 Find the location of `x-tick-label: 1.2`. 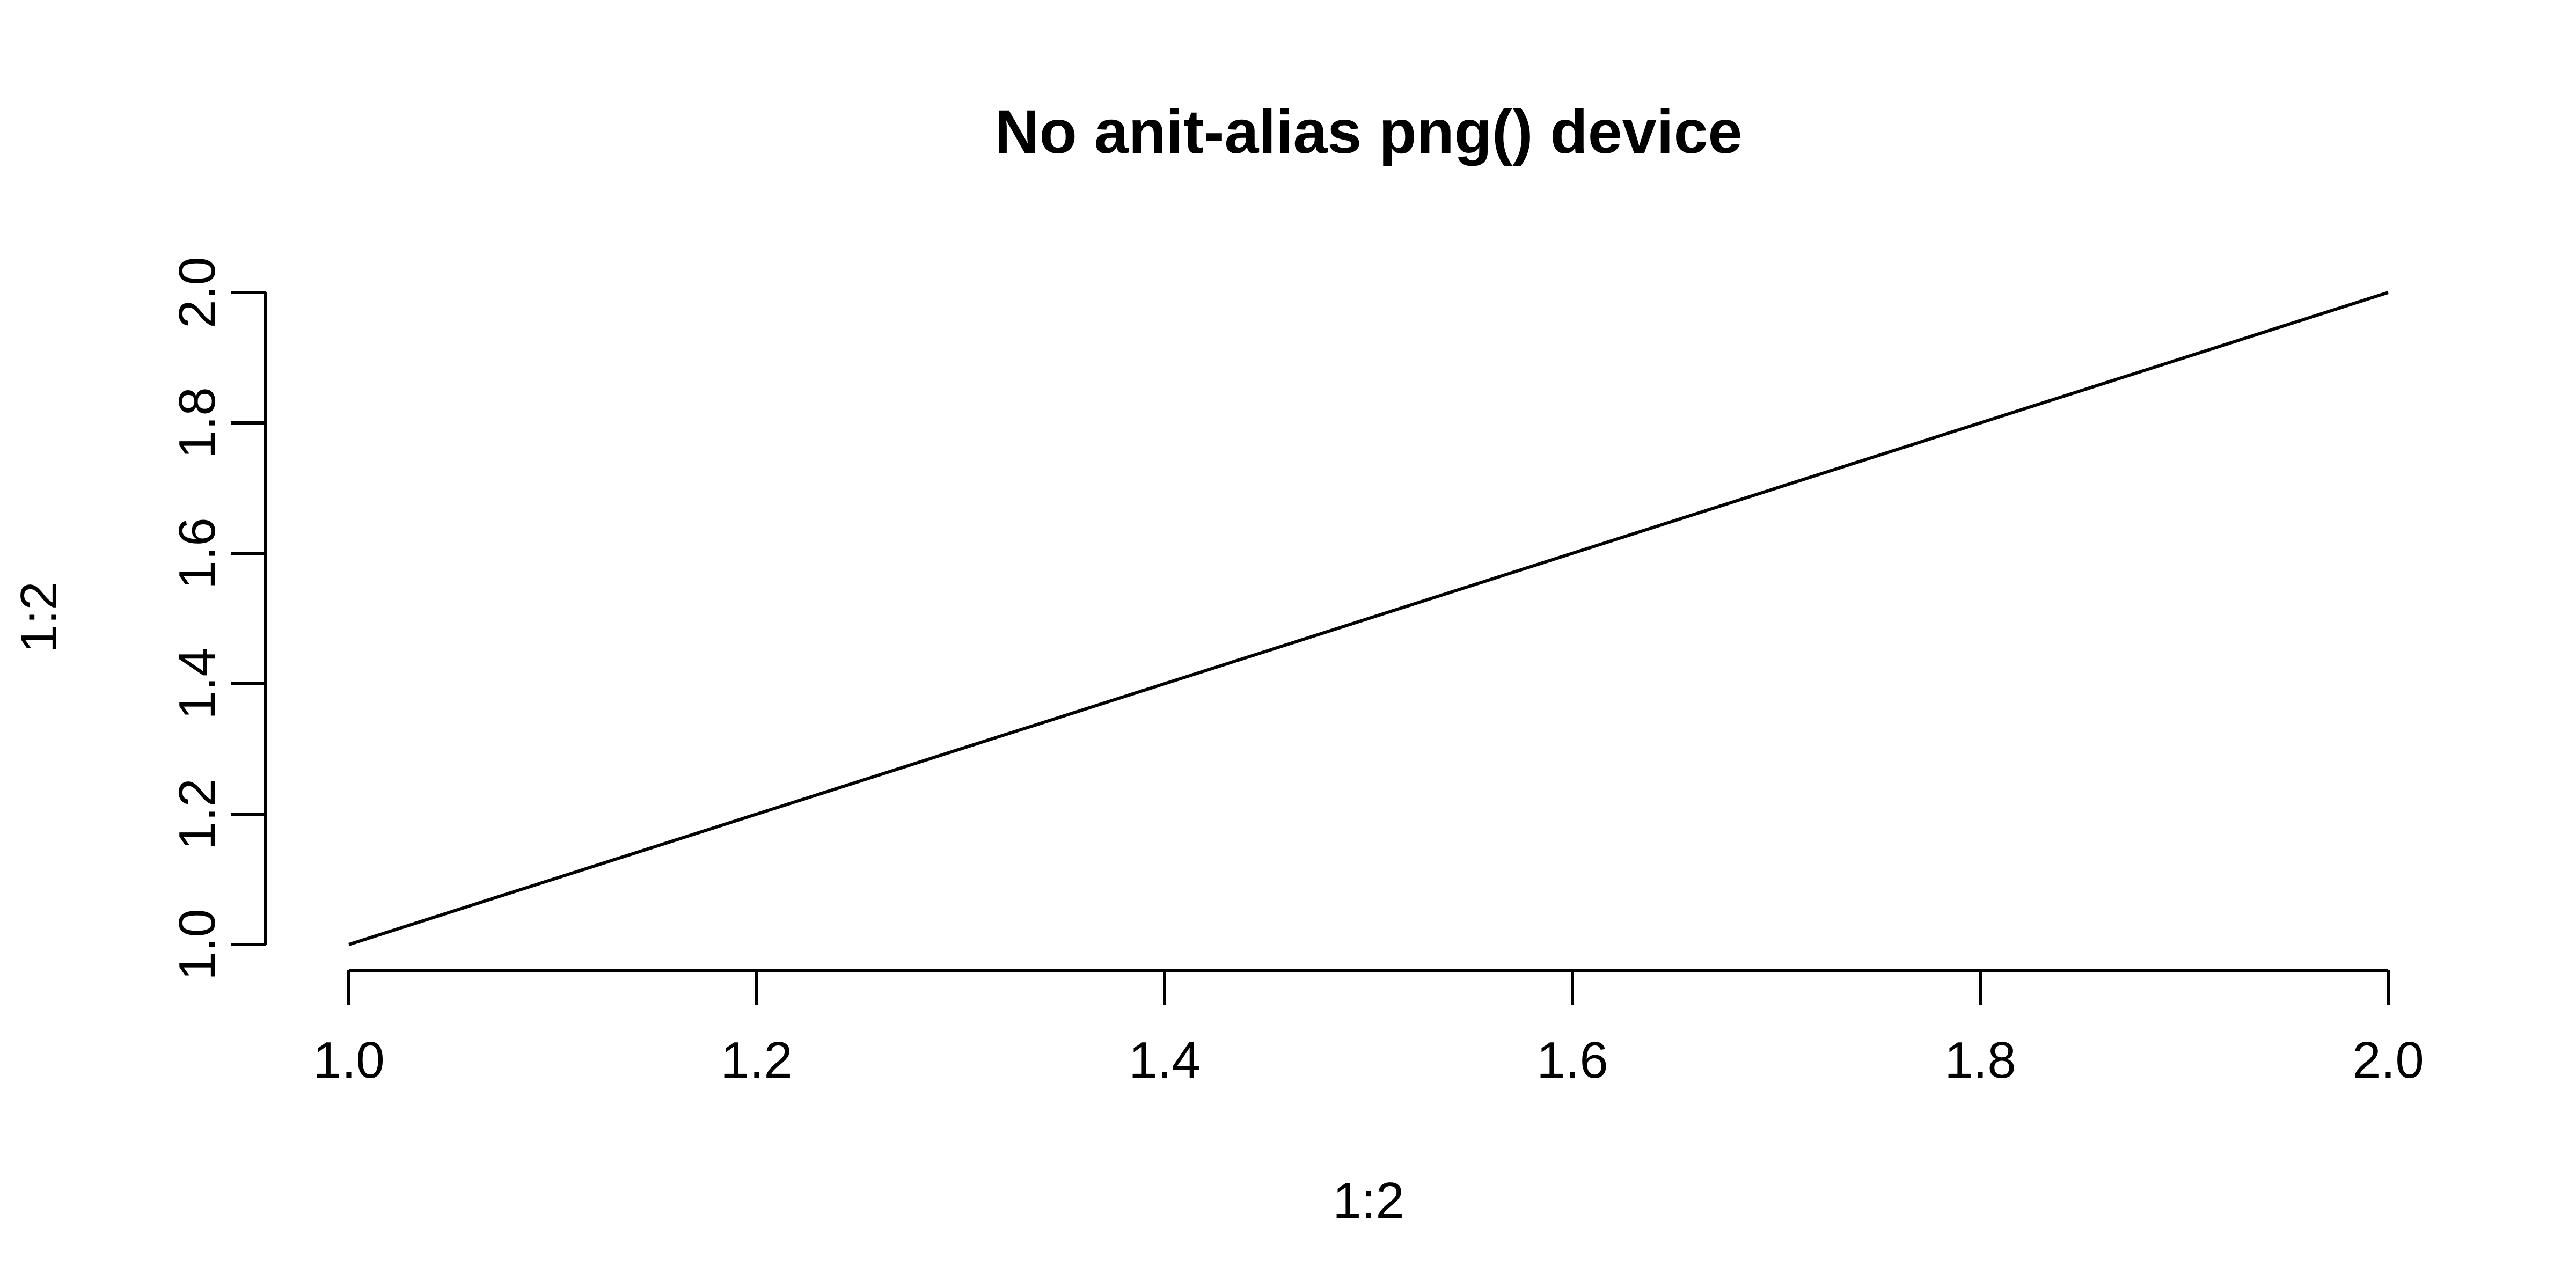

x-tick-label: 1.2 is located at coordinates (756, 1060).